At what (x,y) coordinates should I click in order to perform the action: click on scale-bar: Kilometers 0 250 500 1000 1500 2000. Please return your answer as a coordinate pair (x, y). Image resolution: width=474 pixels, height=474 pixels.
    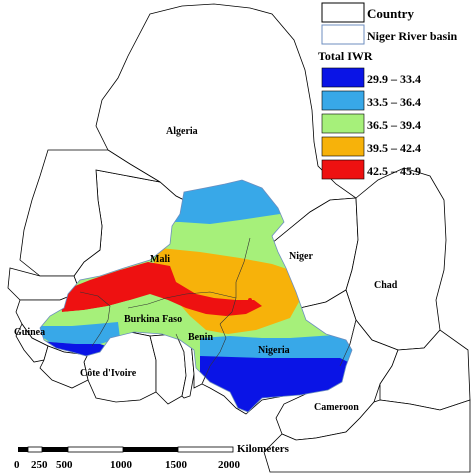
    Looking at the image, I should click on (152, 457).